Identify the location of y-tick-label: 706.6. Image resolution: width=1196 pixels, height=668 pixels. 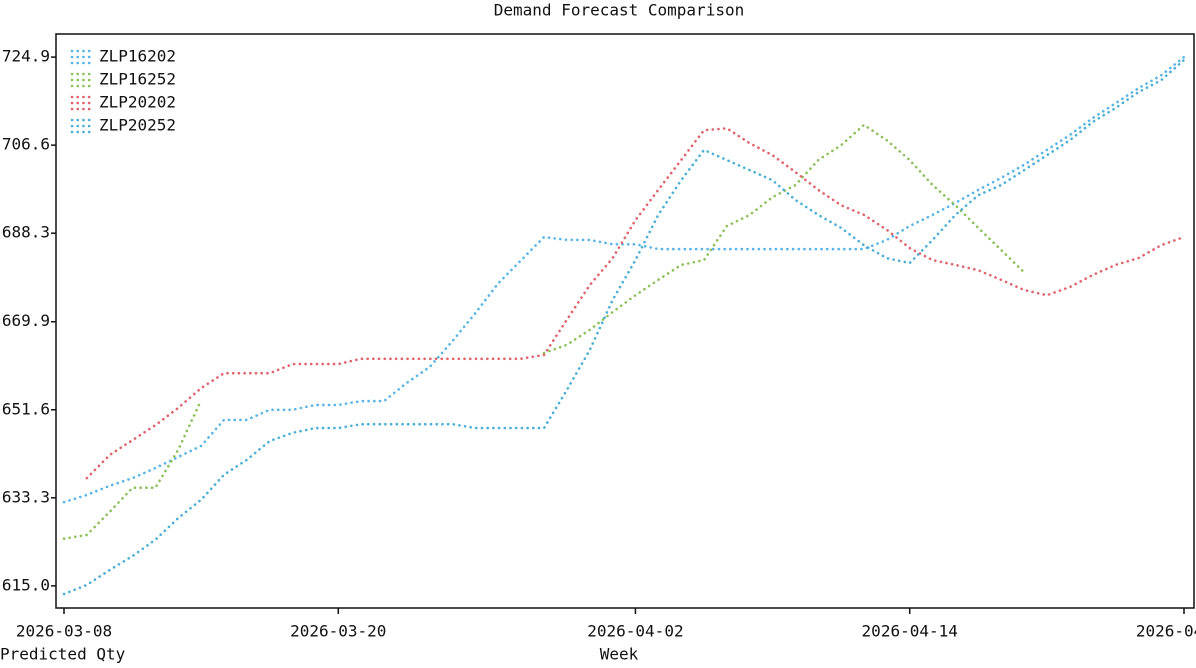
(26, 144).